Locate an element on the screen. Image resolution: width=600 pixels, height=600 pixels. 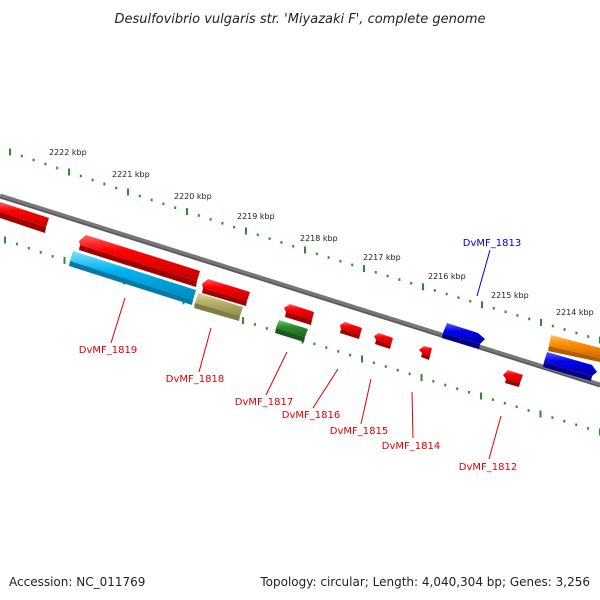
scale-label: 2214 kbp is located at coordinates (575, 312).